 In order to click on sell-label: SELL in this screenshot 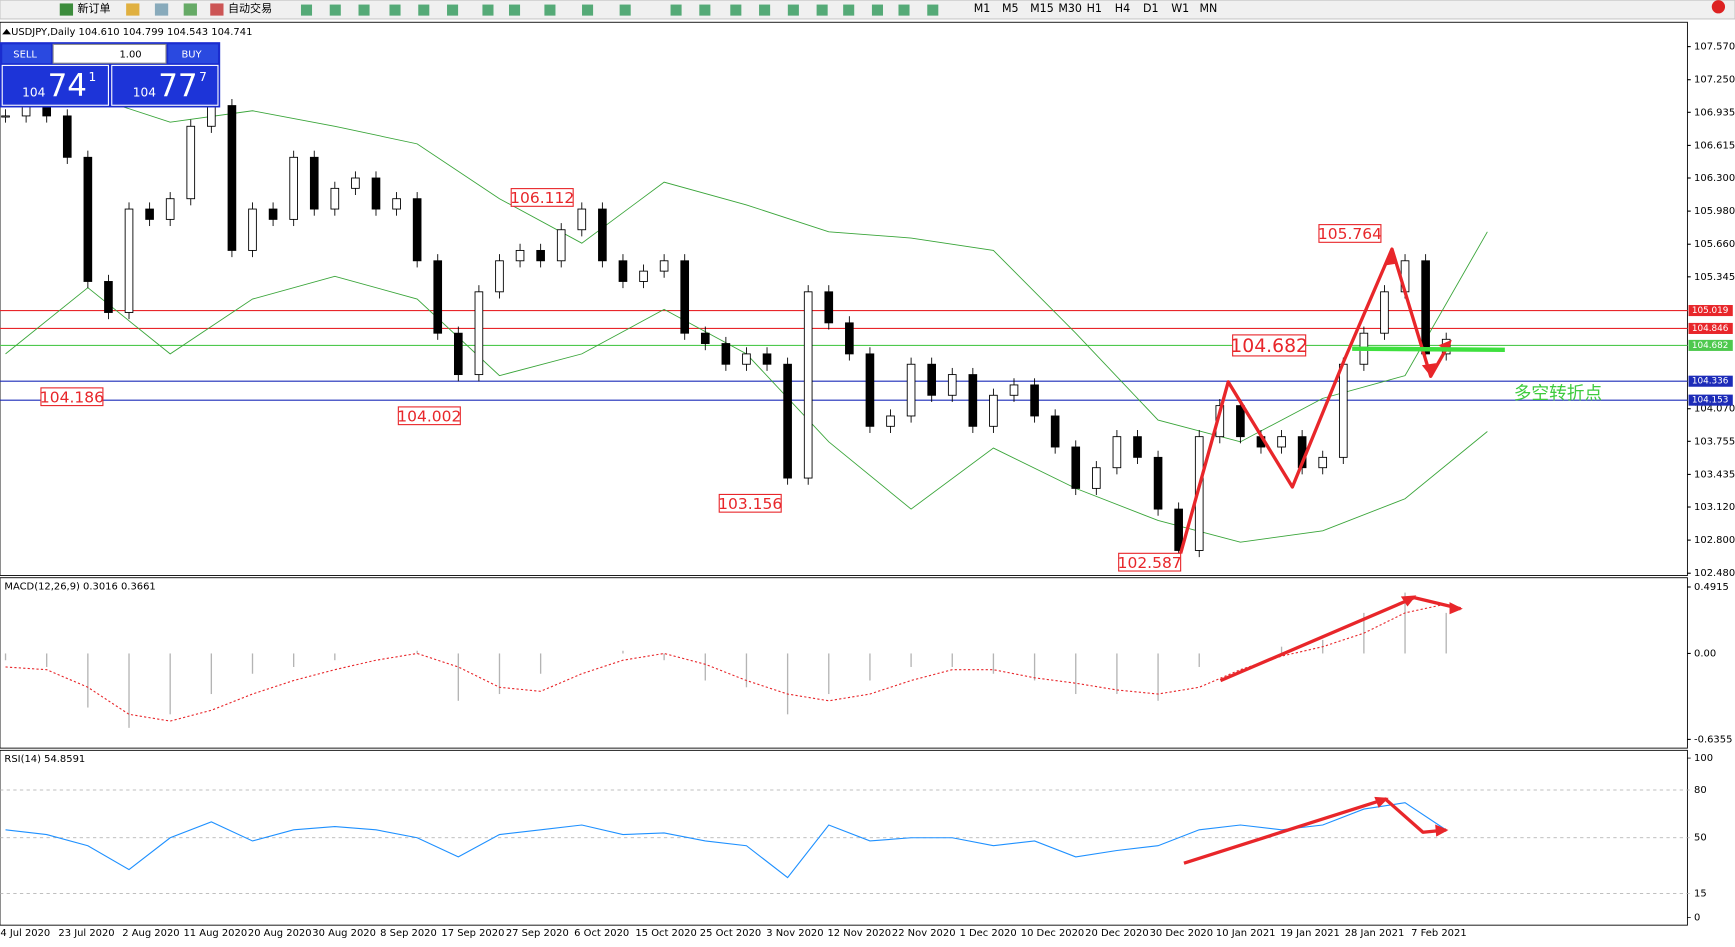, I will do `click(25, 54)`.